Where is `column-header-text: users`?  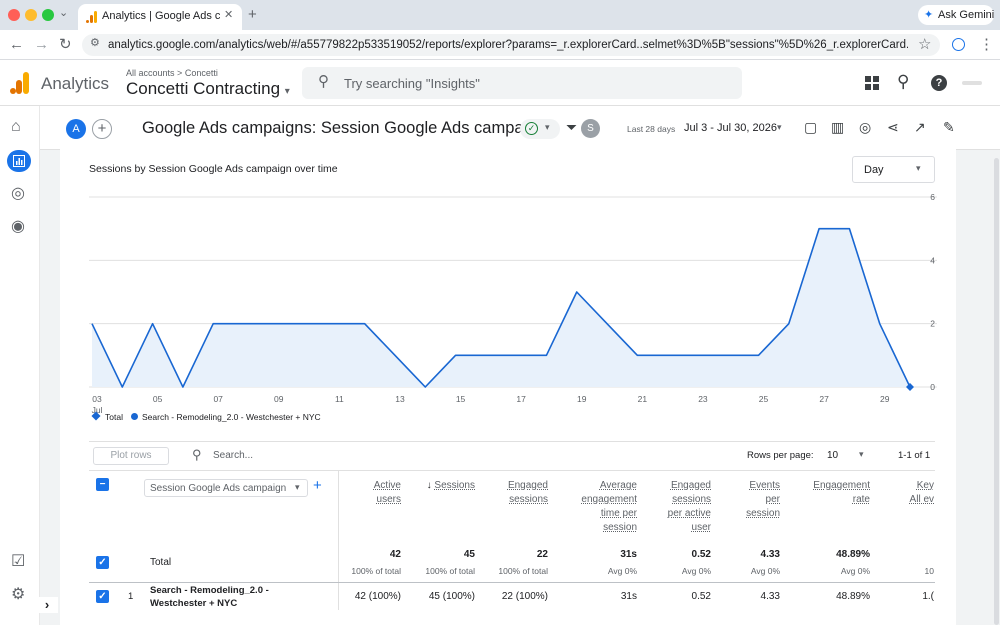
column-header-text: users is located at coordinates (388, 499).